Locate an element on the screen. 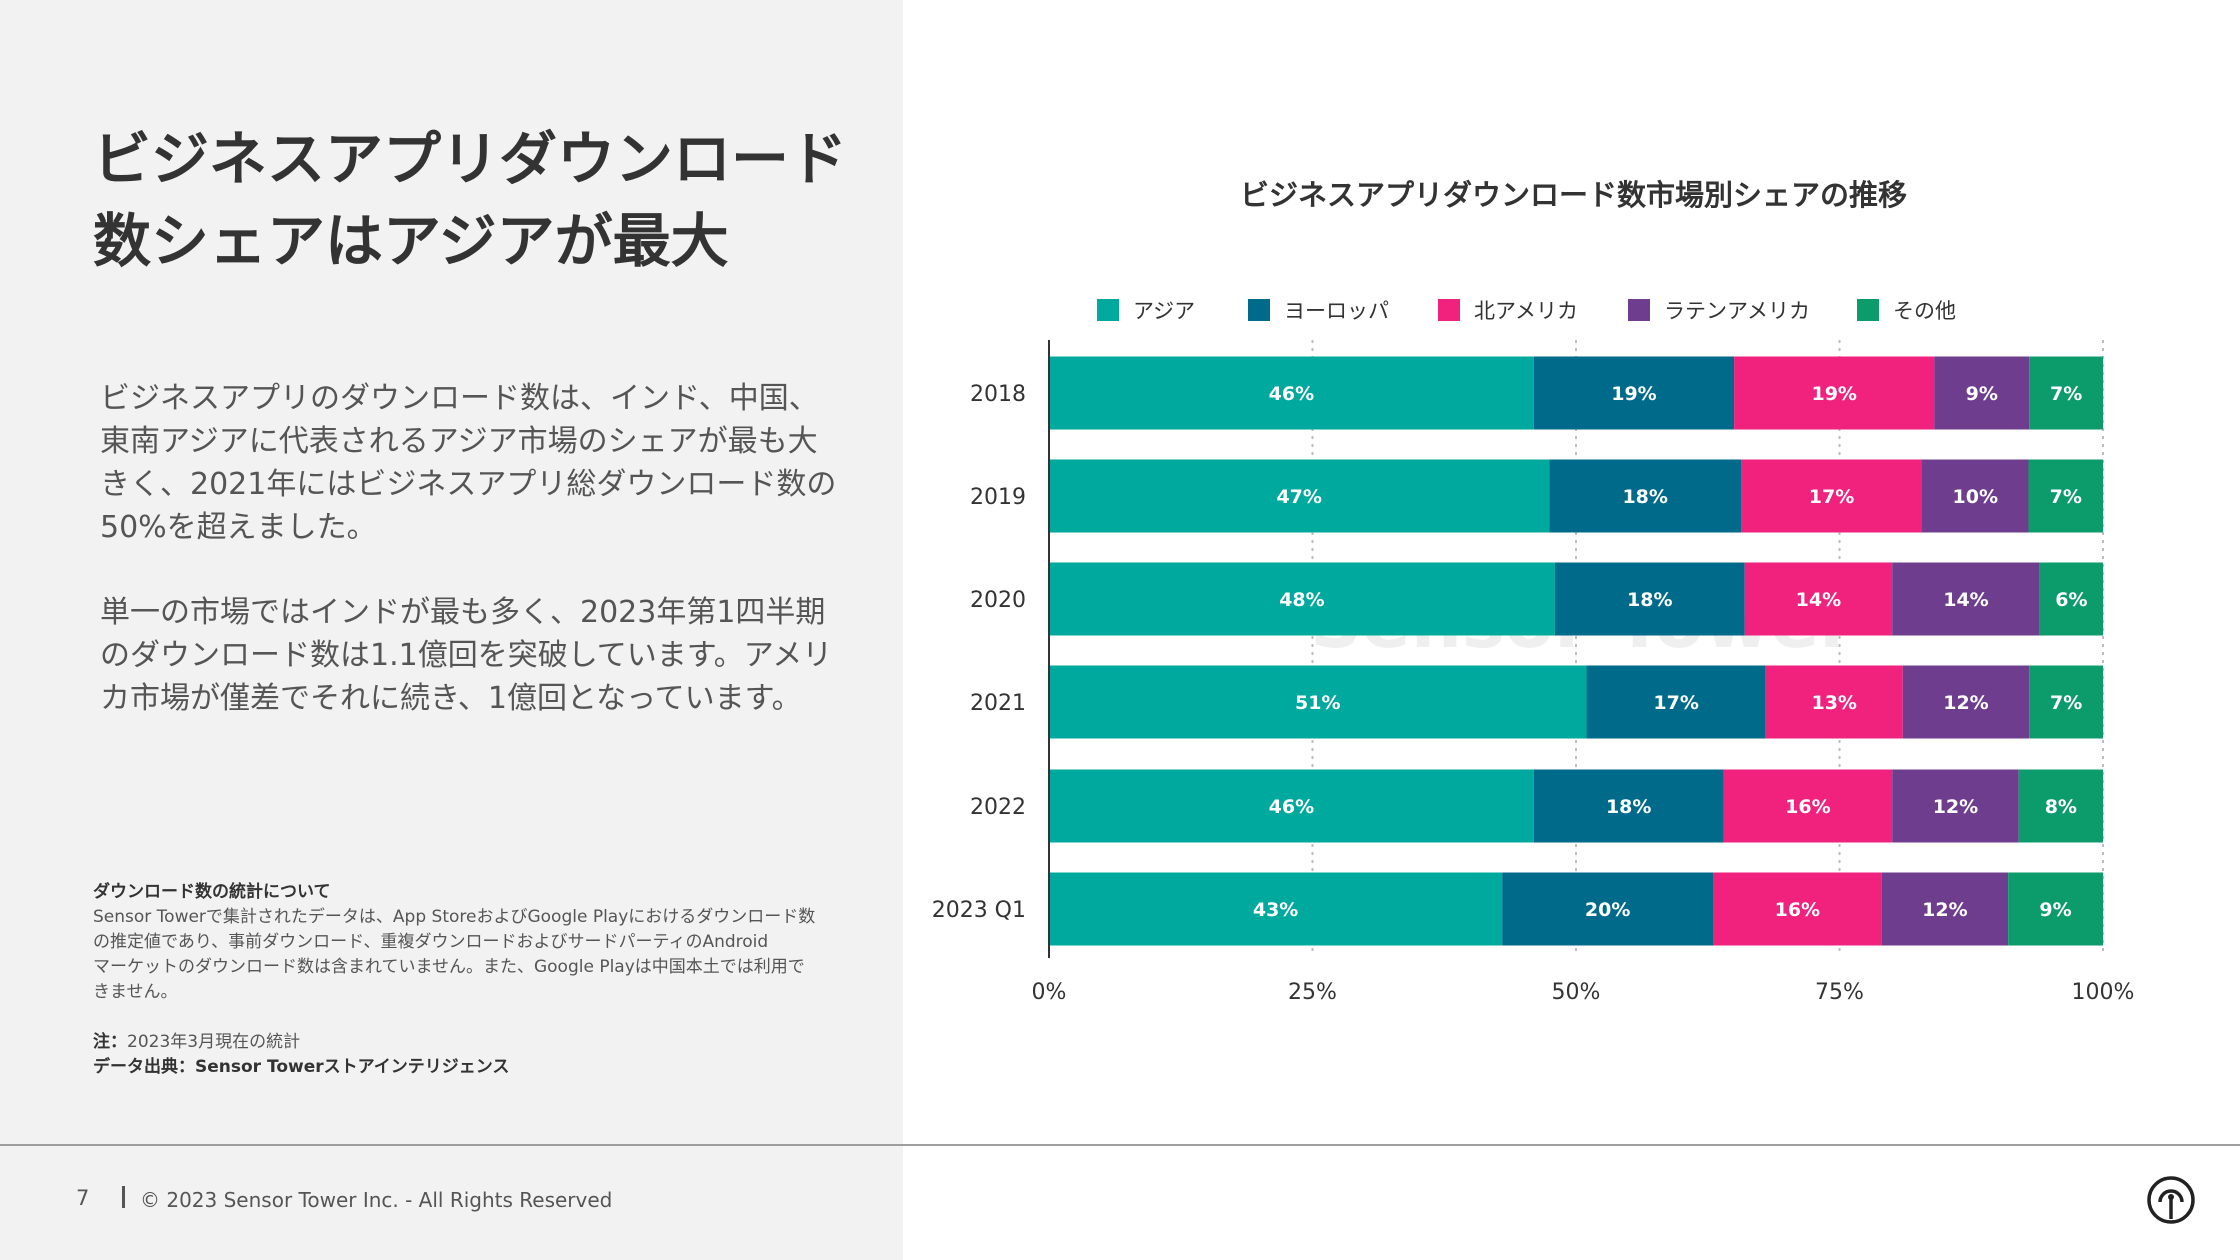 The height and width of the screenshot is (1260, 2240). x-tick-label: 100% is located at coordinates (2103, 992).